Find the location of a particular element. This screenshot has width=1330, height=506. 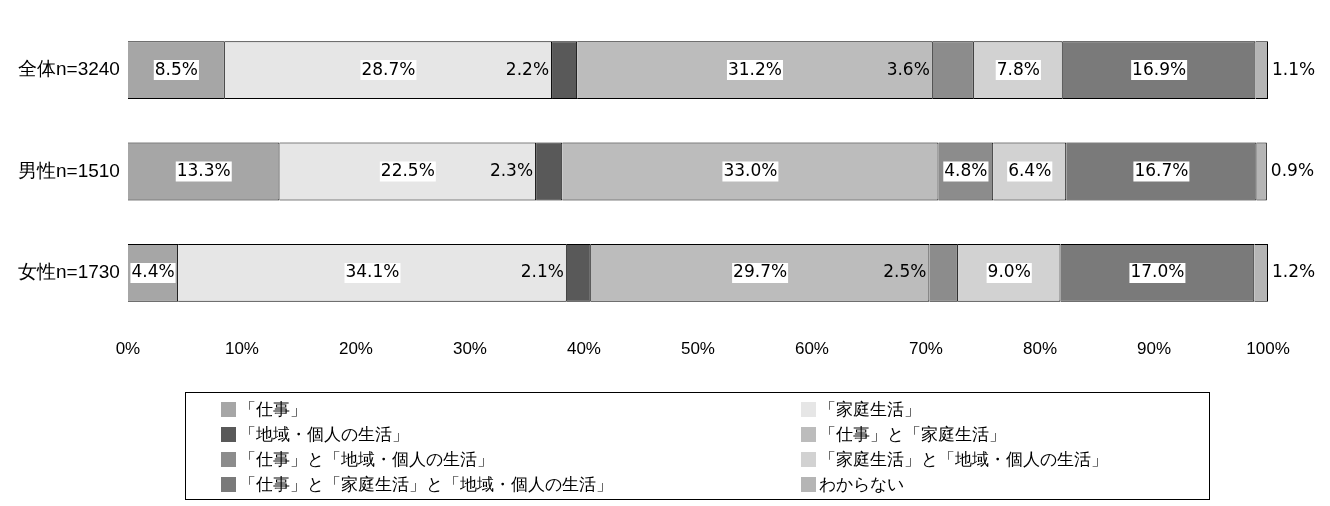

data-label: 2.2% is located at coordinates (527, 68).